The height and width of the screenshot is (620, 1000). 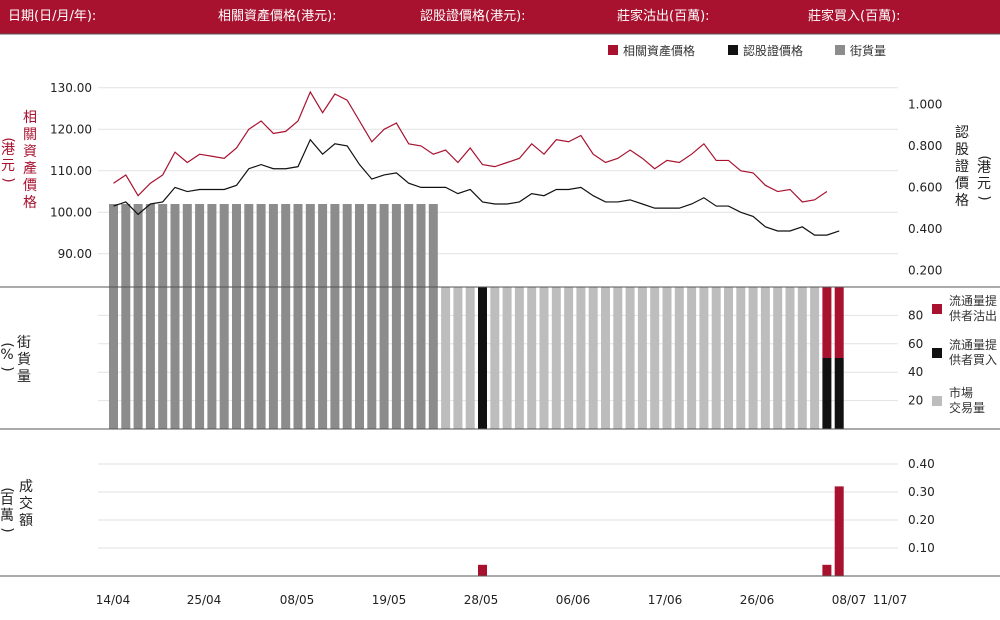 What do you see at coordinates (30, 118) in the screenshot?
I see `axis-title-char: 相` at bounding box center [30, 118].